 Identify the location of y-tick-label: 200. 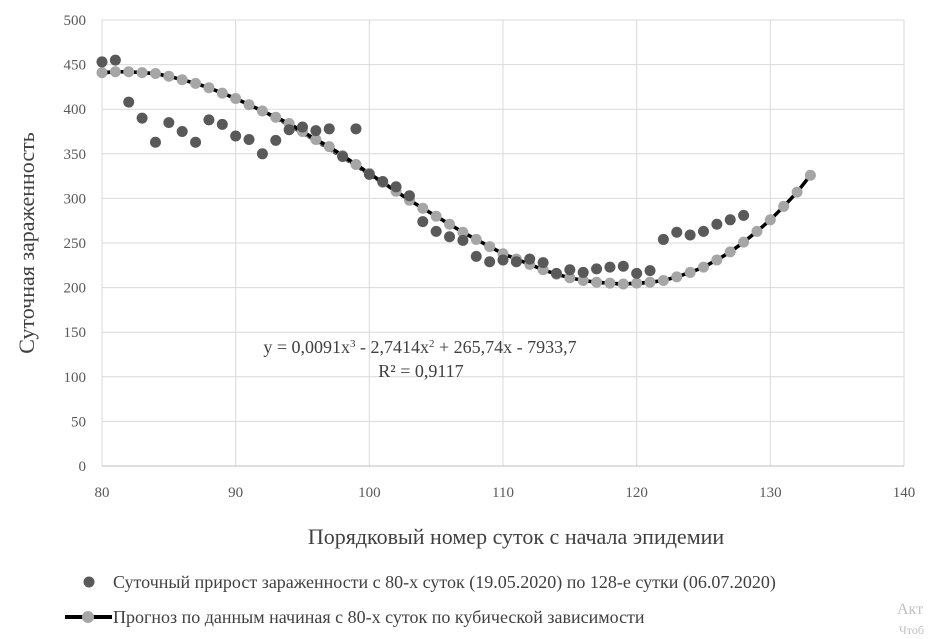
(75, 289).